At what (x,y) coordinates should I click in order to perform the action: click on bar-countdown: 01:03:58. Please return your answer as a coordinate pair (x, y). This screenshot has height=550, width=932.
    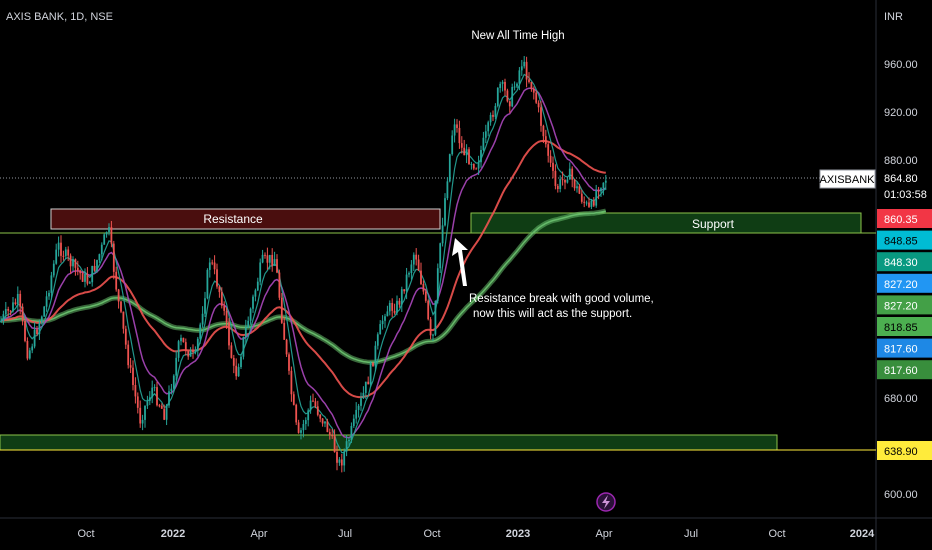
    Looking at the image, I should click on (905, 195).